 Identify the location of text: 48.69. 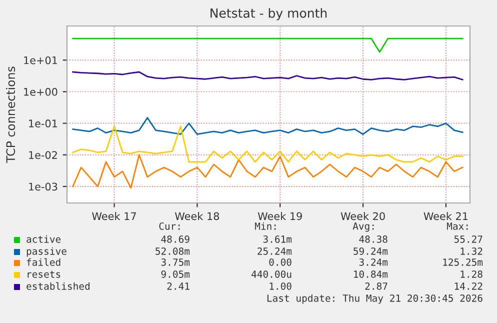
(175, 239).